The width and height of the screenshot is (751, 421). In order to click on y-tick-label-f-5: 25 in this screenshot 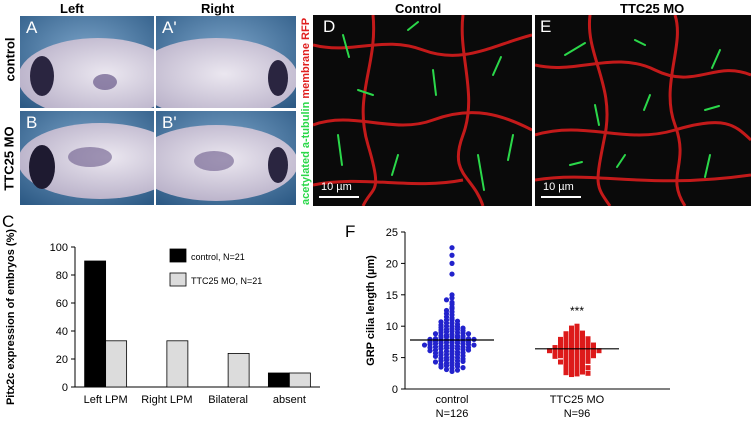, I will do `click(392, 233)`.